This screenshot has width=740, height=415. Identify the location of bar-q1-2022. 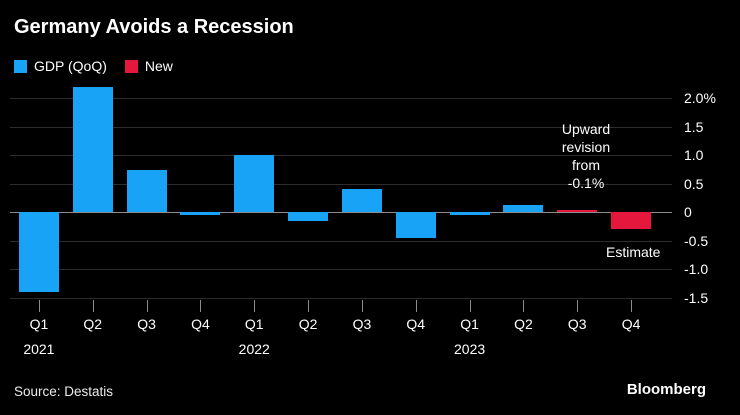
(254, 184).